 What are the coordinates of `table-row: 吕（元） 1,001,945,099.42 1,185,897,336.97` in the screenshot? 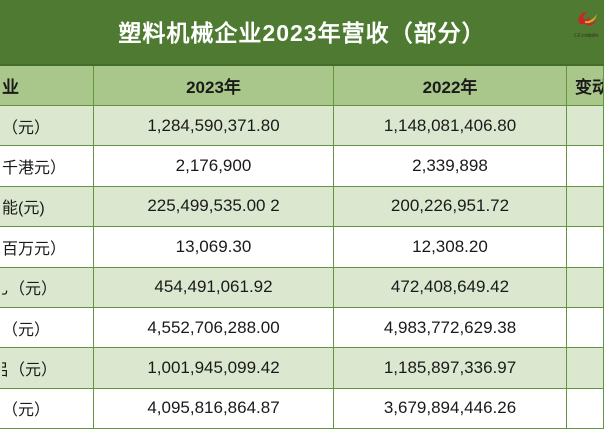 It's located at (302, 368).